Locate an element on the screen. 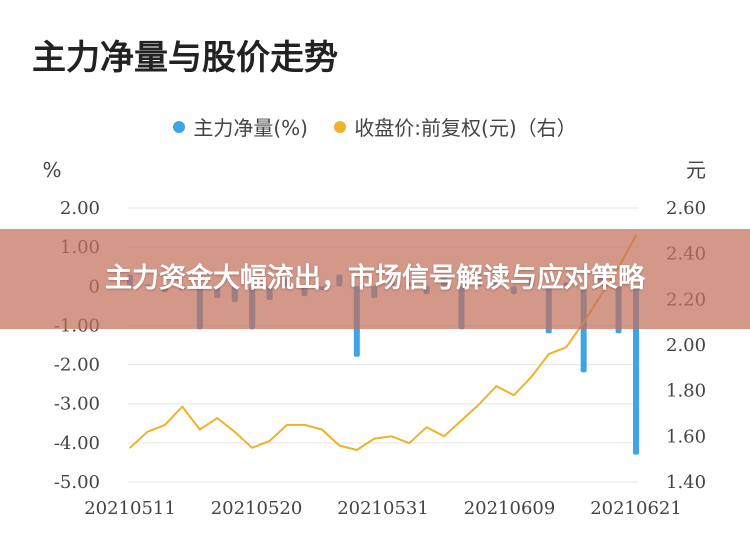 The image size is (750, 558). legend-label-net-volume: 主力净量(%) is located at coordinates (250, 128).